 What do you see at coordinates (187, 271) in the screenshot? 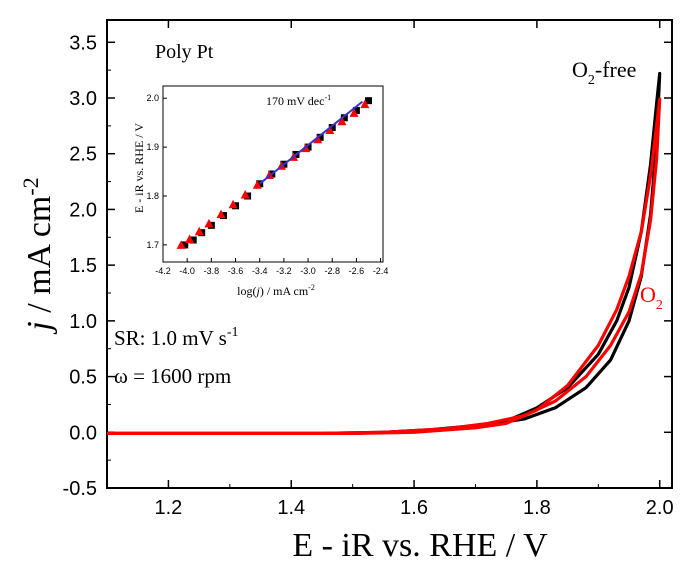
I see `inset-x-tick-label: -4.0` at bounding box center [187, 271].